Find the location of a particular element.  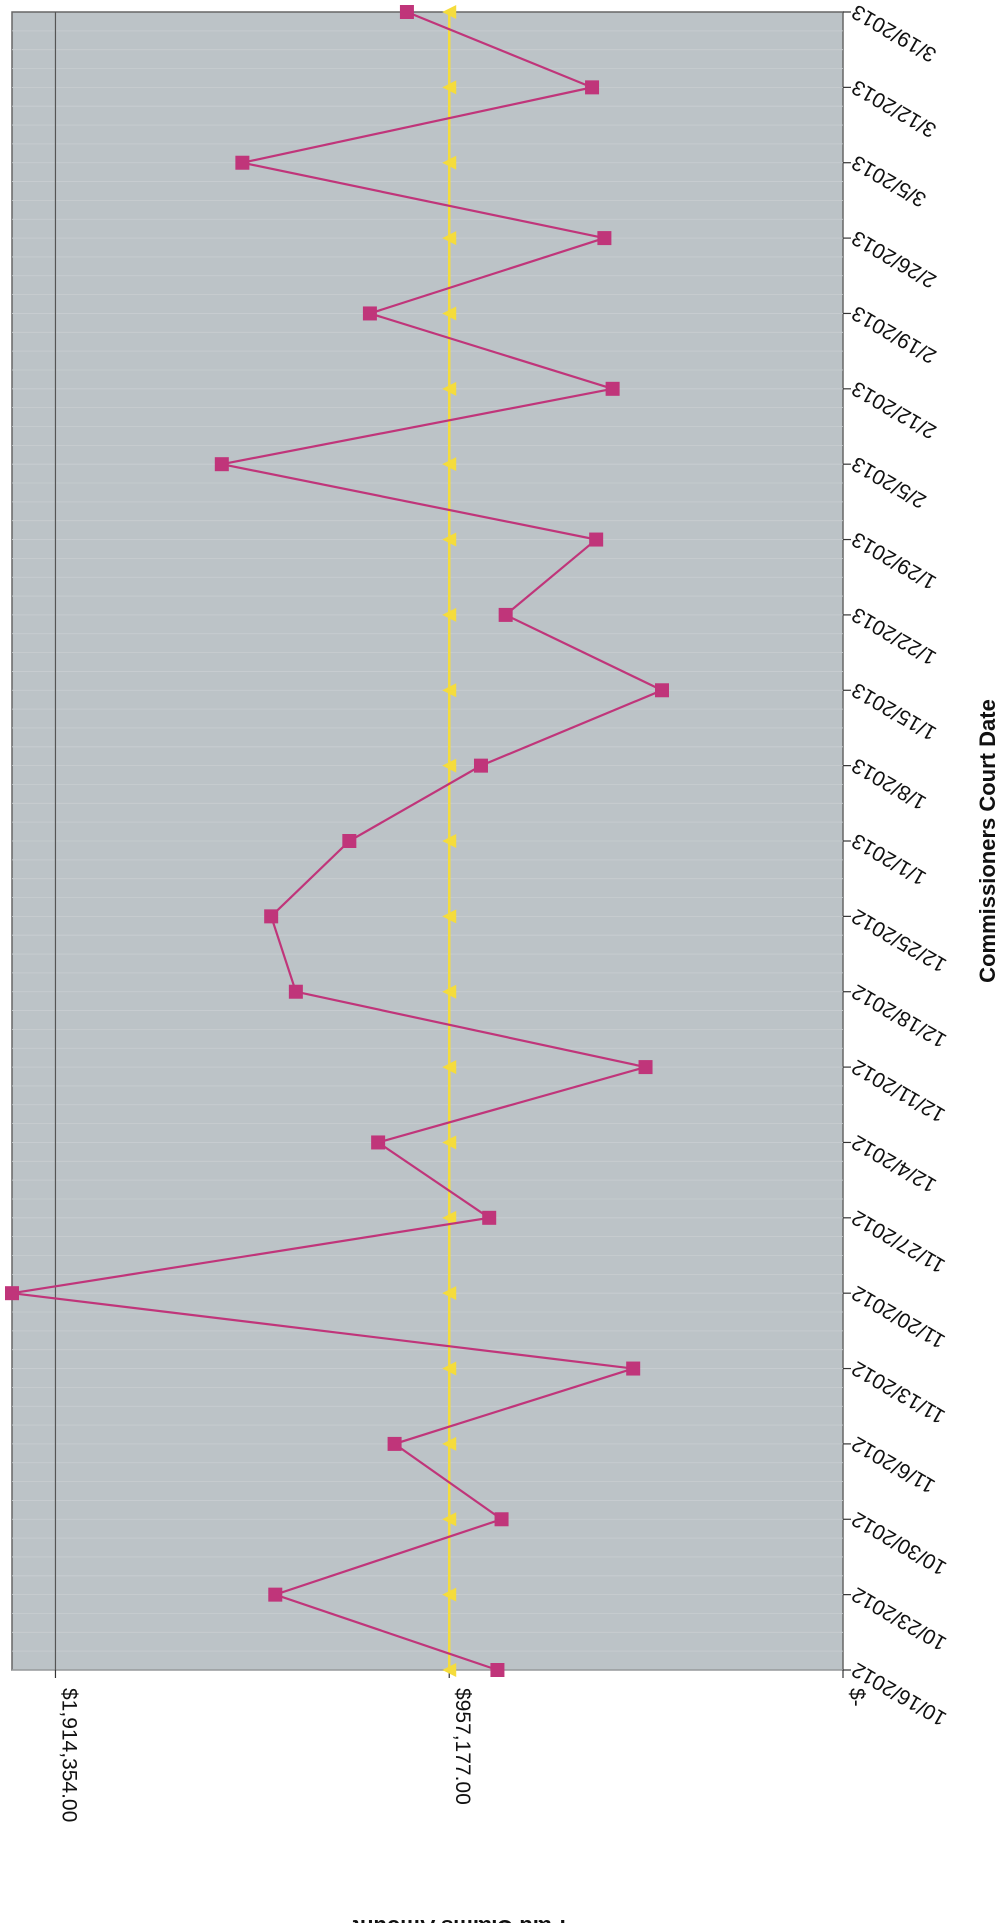

y-tick-label: $1,914,354.00 is located at coordinates (68, 1755).